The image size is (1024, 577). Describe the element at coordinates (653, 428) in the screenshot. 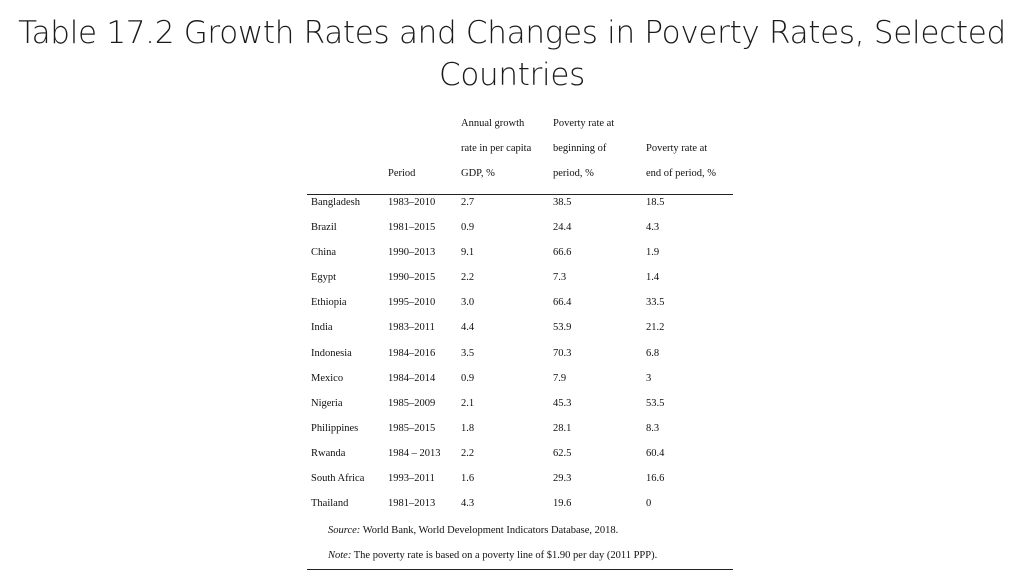

I see `cell-end-rate: 8.3` at that location.